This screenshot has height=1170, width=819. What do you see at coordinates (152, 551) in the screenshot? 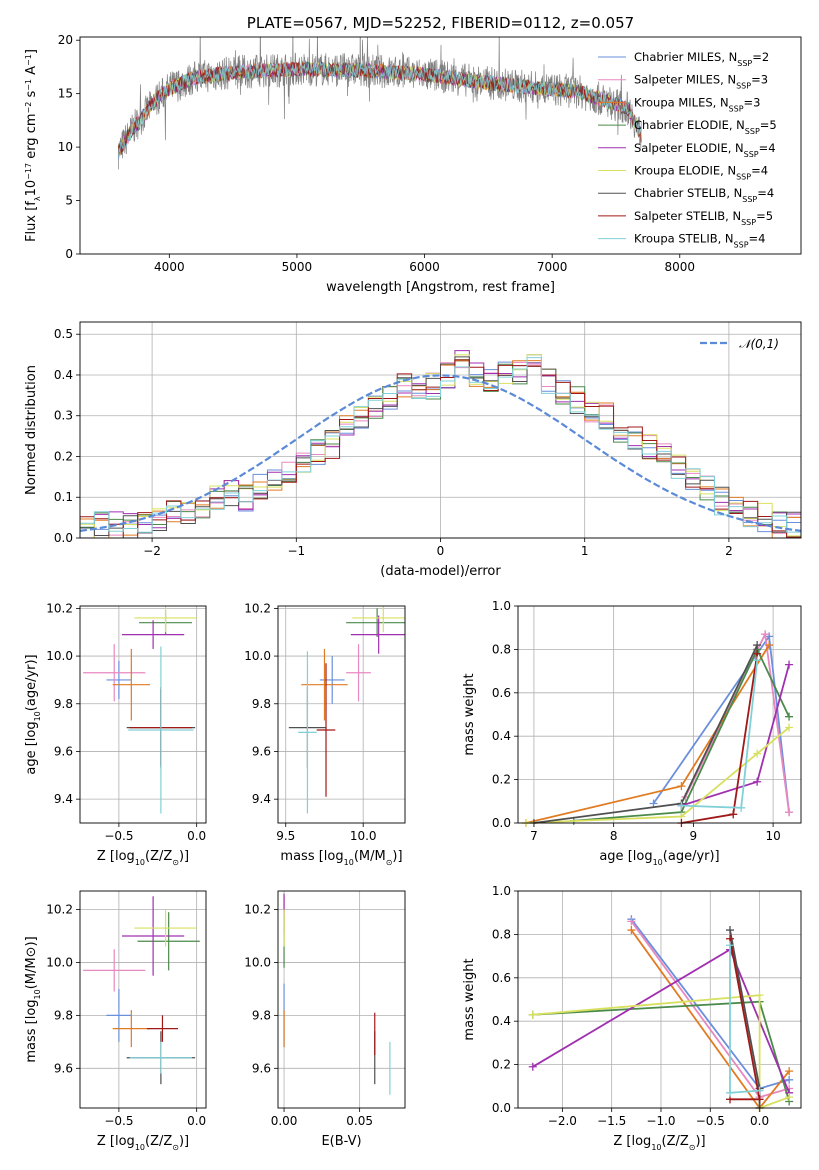
I see `x-tick-label: −2` at bounding box center [152, 551].